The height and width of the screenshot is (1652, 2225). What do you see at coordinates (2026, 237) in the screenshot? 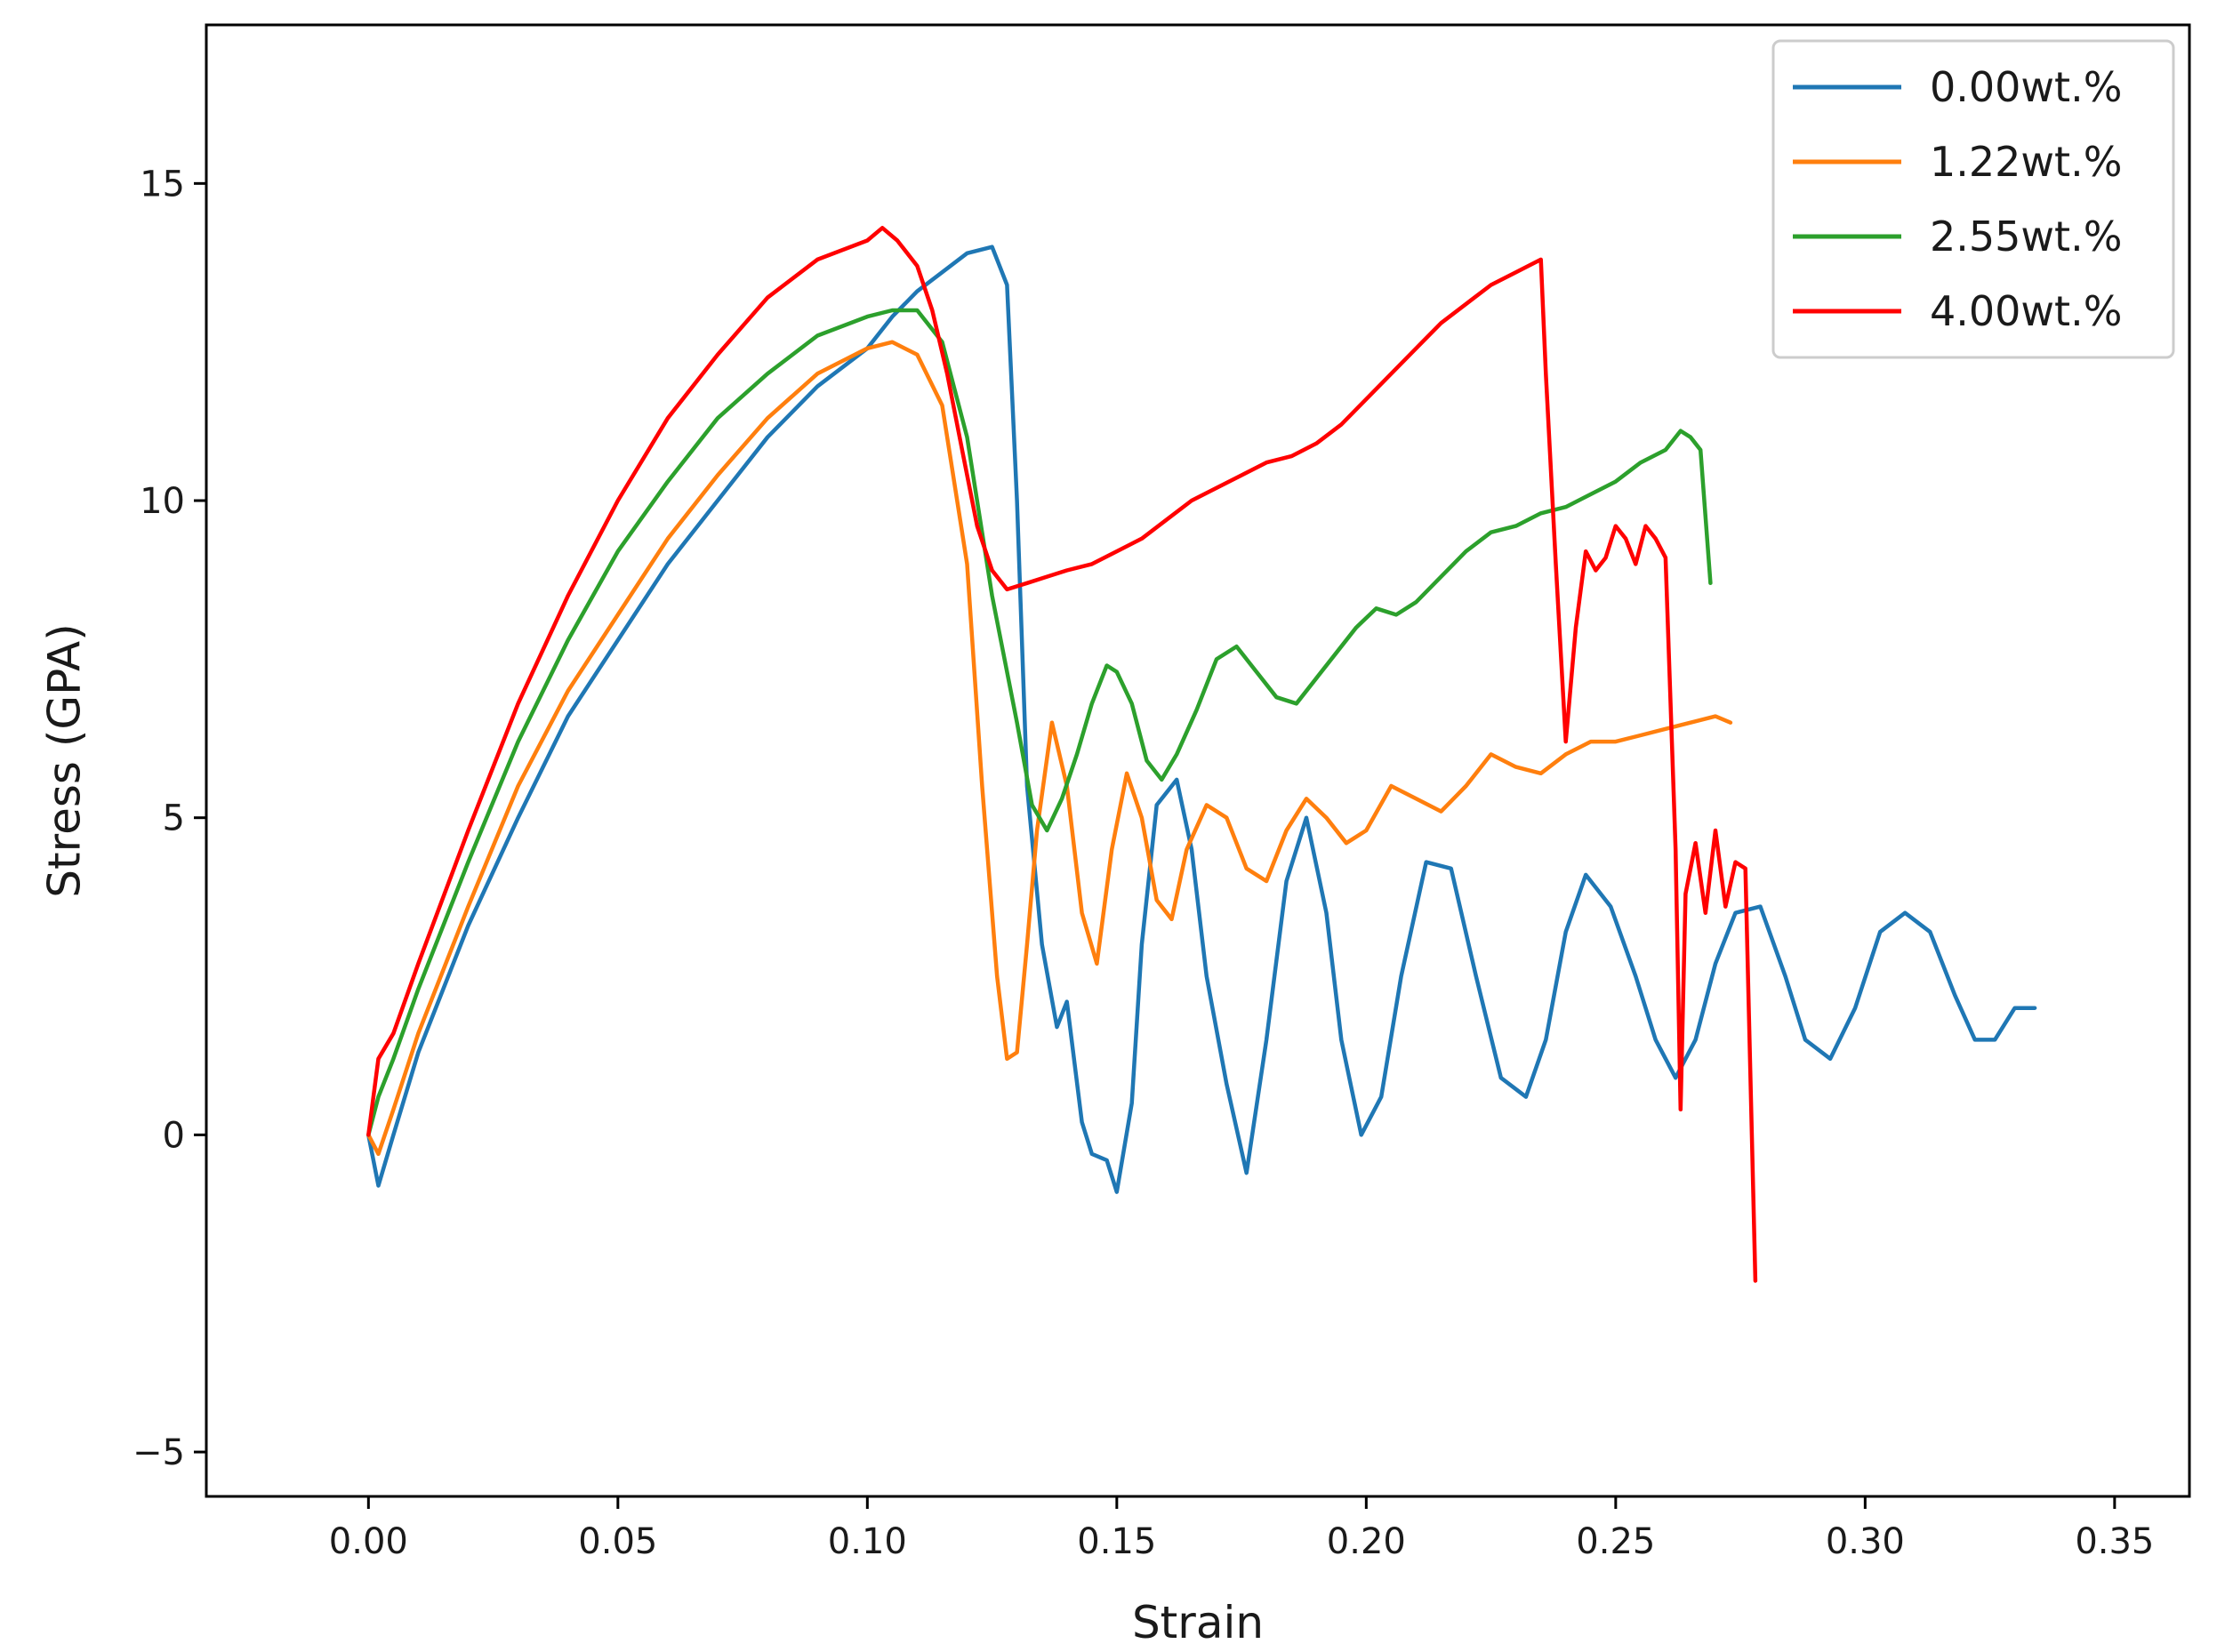
I see `legend-label: 2.55wt.%` at bounding box center [2026, 237].